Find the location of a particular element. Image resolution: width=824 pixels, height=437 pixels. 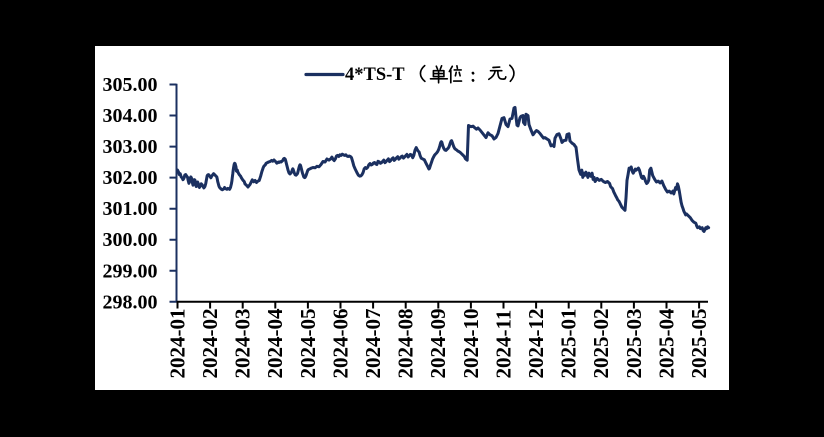

svg-text: 2024-10 is located at coordinates (471, 344).